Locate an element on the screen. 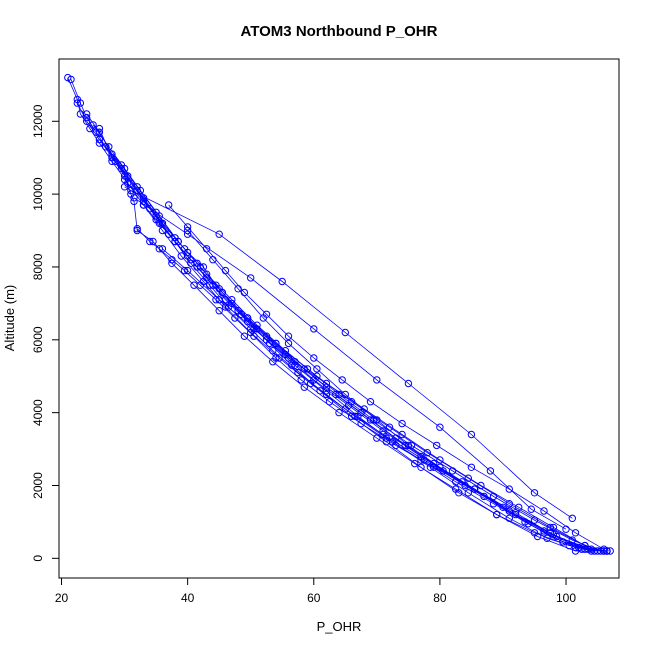 The height and width of the screenshot is (650, 650). chart-title: ATOM3 Northbound P_OHR is located at coordinates (339, 31).